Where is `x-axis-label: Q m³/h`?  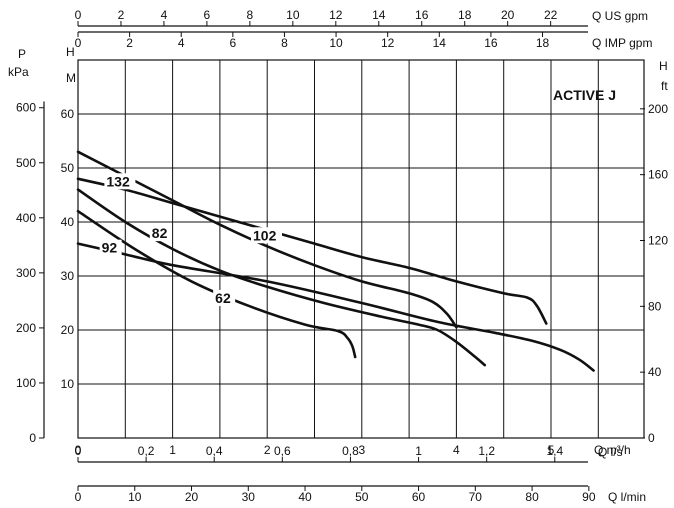
x-axis-label: Q m³/h is located at coordinates (612, 450).